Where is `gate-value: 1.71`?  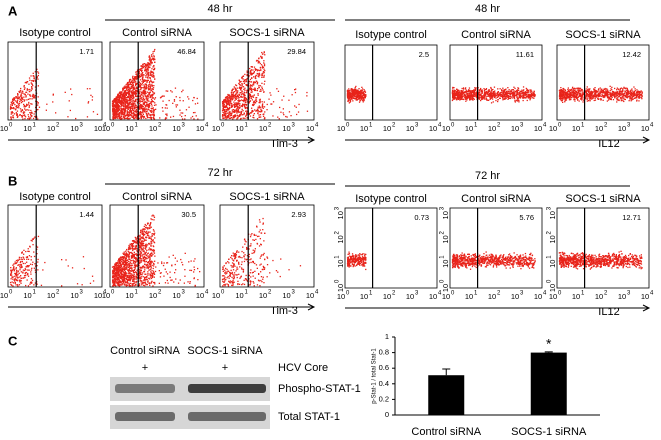 gate-value: 1.71 is located at coordinates (86, 51).